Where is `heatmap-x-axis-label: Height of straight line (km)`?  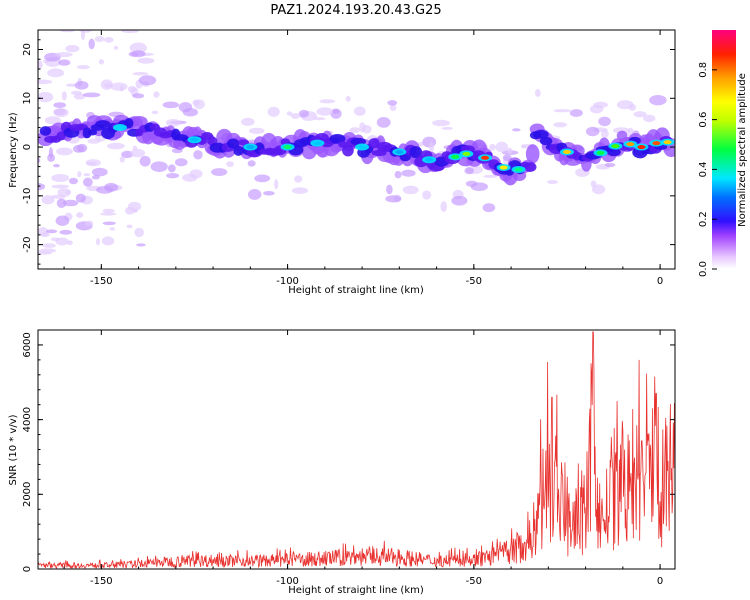 heatmap-x-axis-label: Height of straight line (km) is located at coordinates (356, 290).